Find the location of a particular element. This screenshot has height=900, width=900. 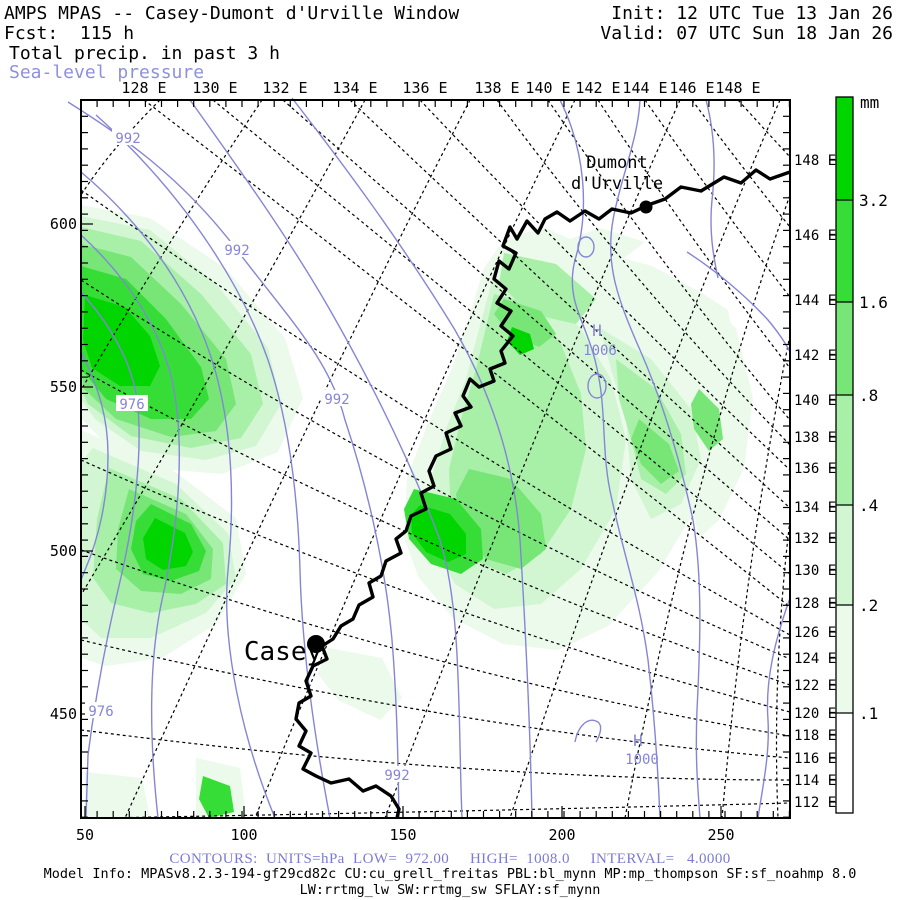

right-axis-label: 124 E is located at coordinates (815, 659).